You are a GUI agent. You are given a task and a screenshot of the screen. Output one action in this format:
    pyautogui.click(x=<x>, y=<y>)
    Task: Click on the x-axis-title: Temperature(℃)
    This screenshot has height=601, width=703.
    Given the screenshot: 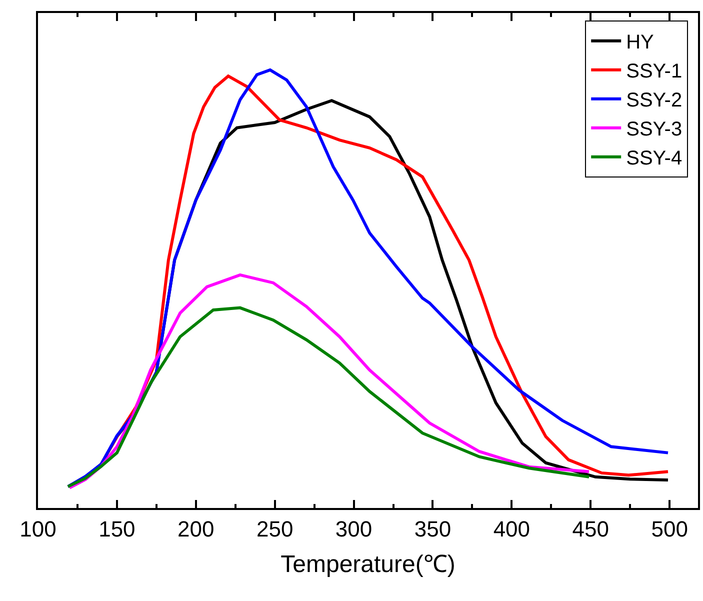 What is the action you would take?
    pyautogui.click(x=368, y=564)
    